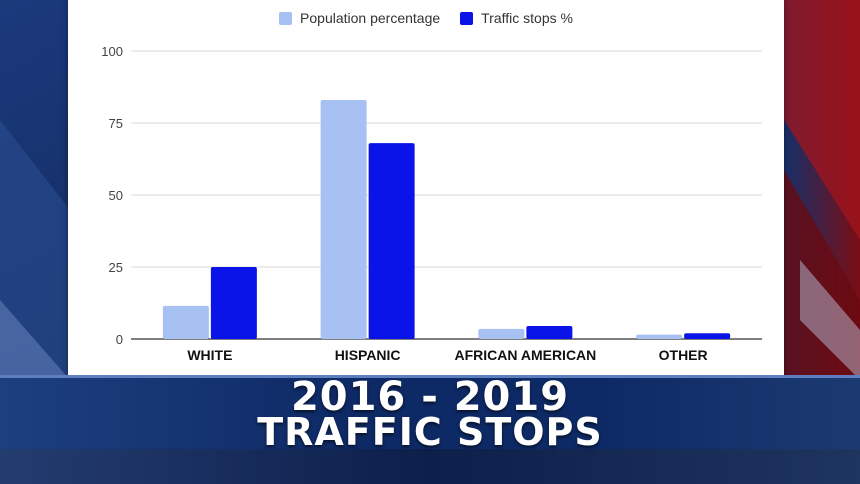 The image size is (860, 484). What do you see at coordinates (116, 123) in the screenshot?
I see `y-tick-label: 75` at bounding box center [116, 123].